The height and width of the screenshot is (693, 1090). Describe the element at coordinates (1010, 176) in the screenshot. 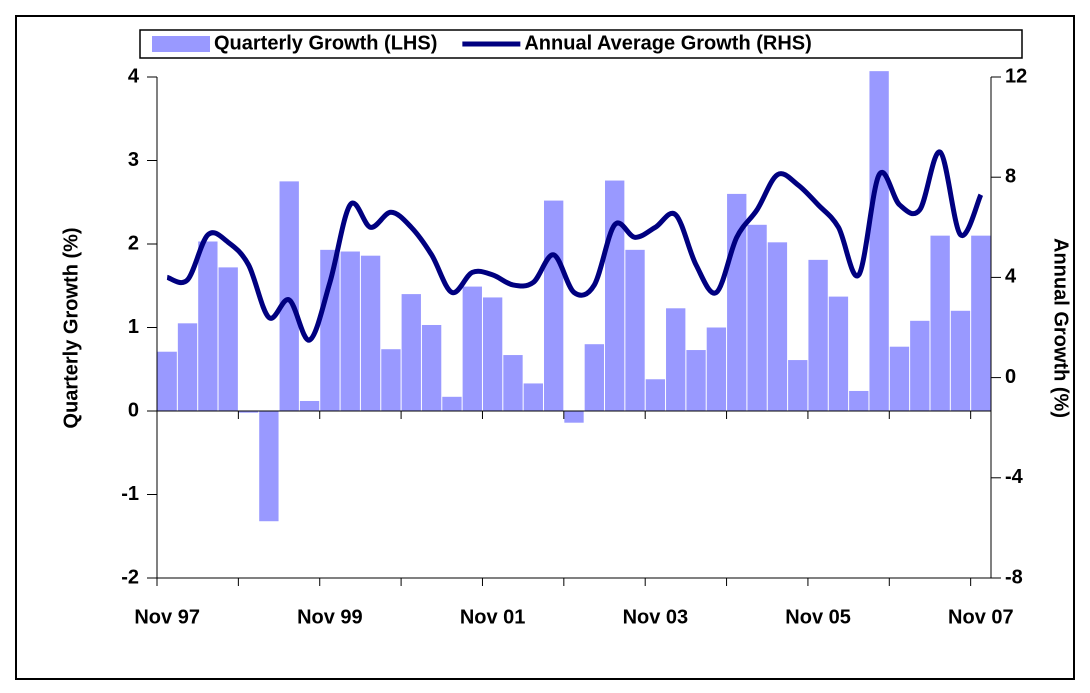

I see `y2-tick-label: 8` at that location.